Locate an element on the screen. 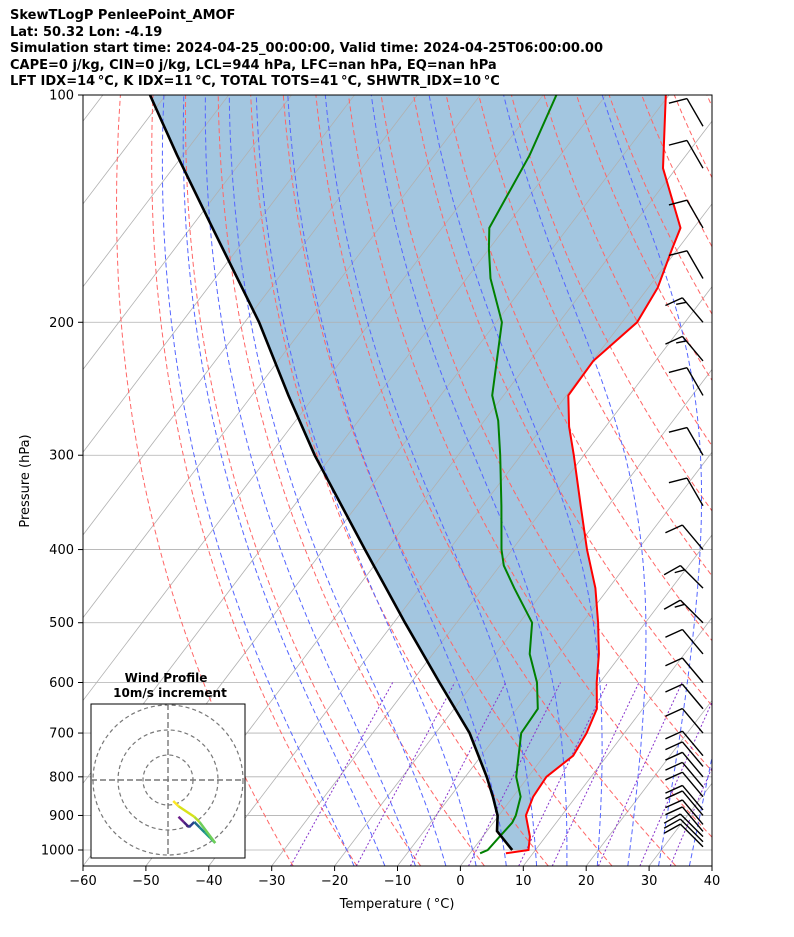 The image size is (794, 937). x-tick-label: 10 is located at coordinates (523, 881).